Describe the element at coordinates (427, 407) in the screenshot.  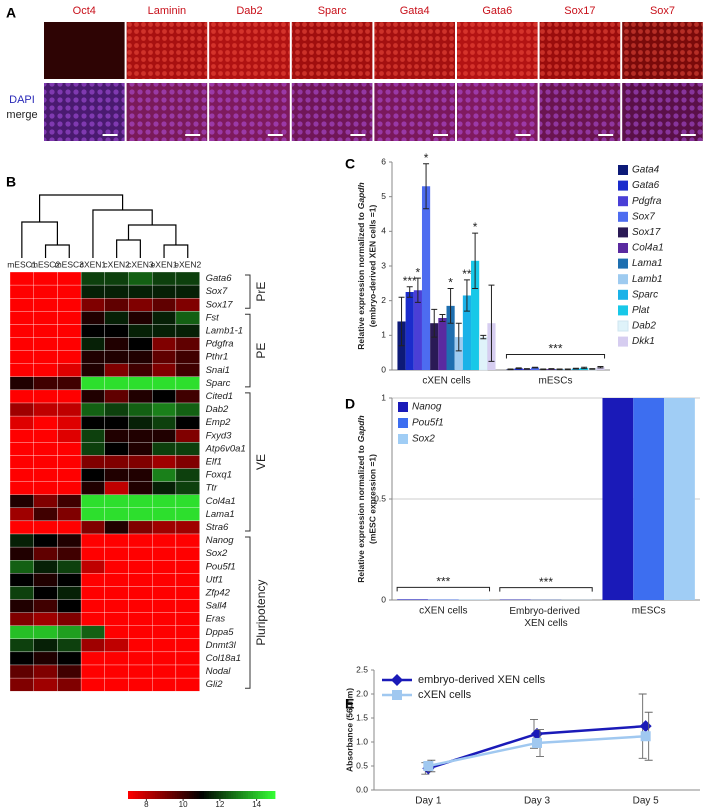
I see `legend-label: Nanog` at that location.